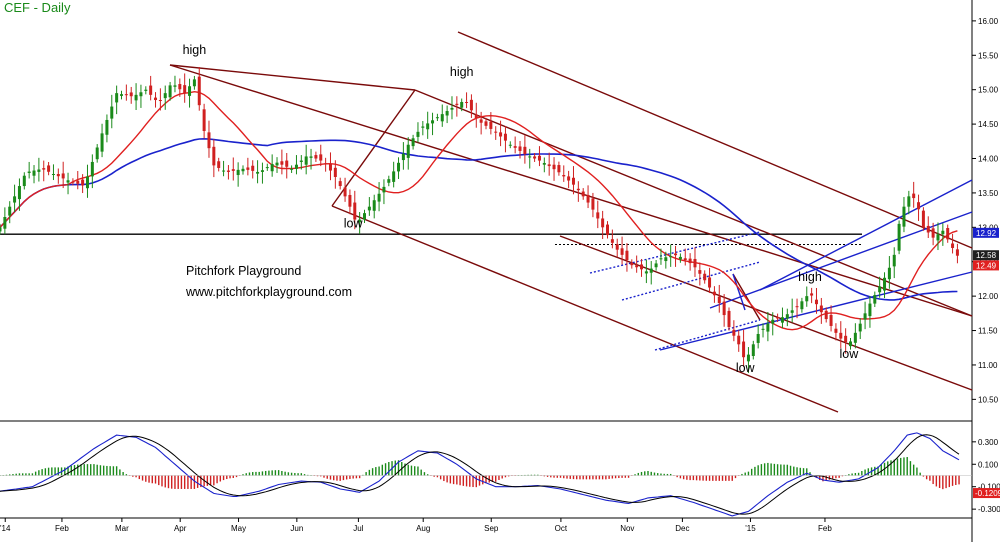  I want to click on macd-tag, so click(986, 493).